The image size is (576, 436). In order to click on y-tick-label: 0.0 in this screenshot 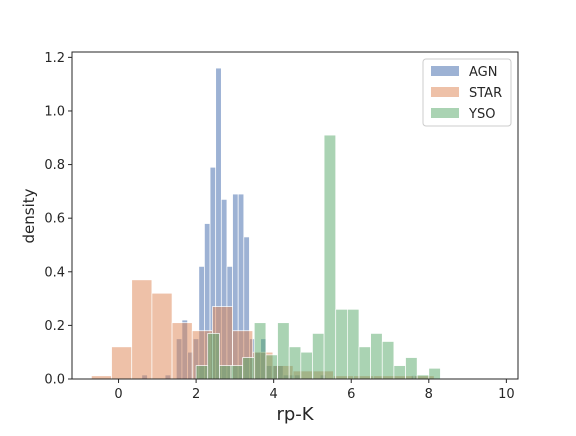, I will do `click(54, 380)`.